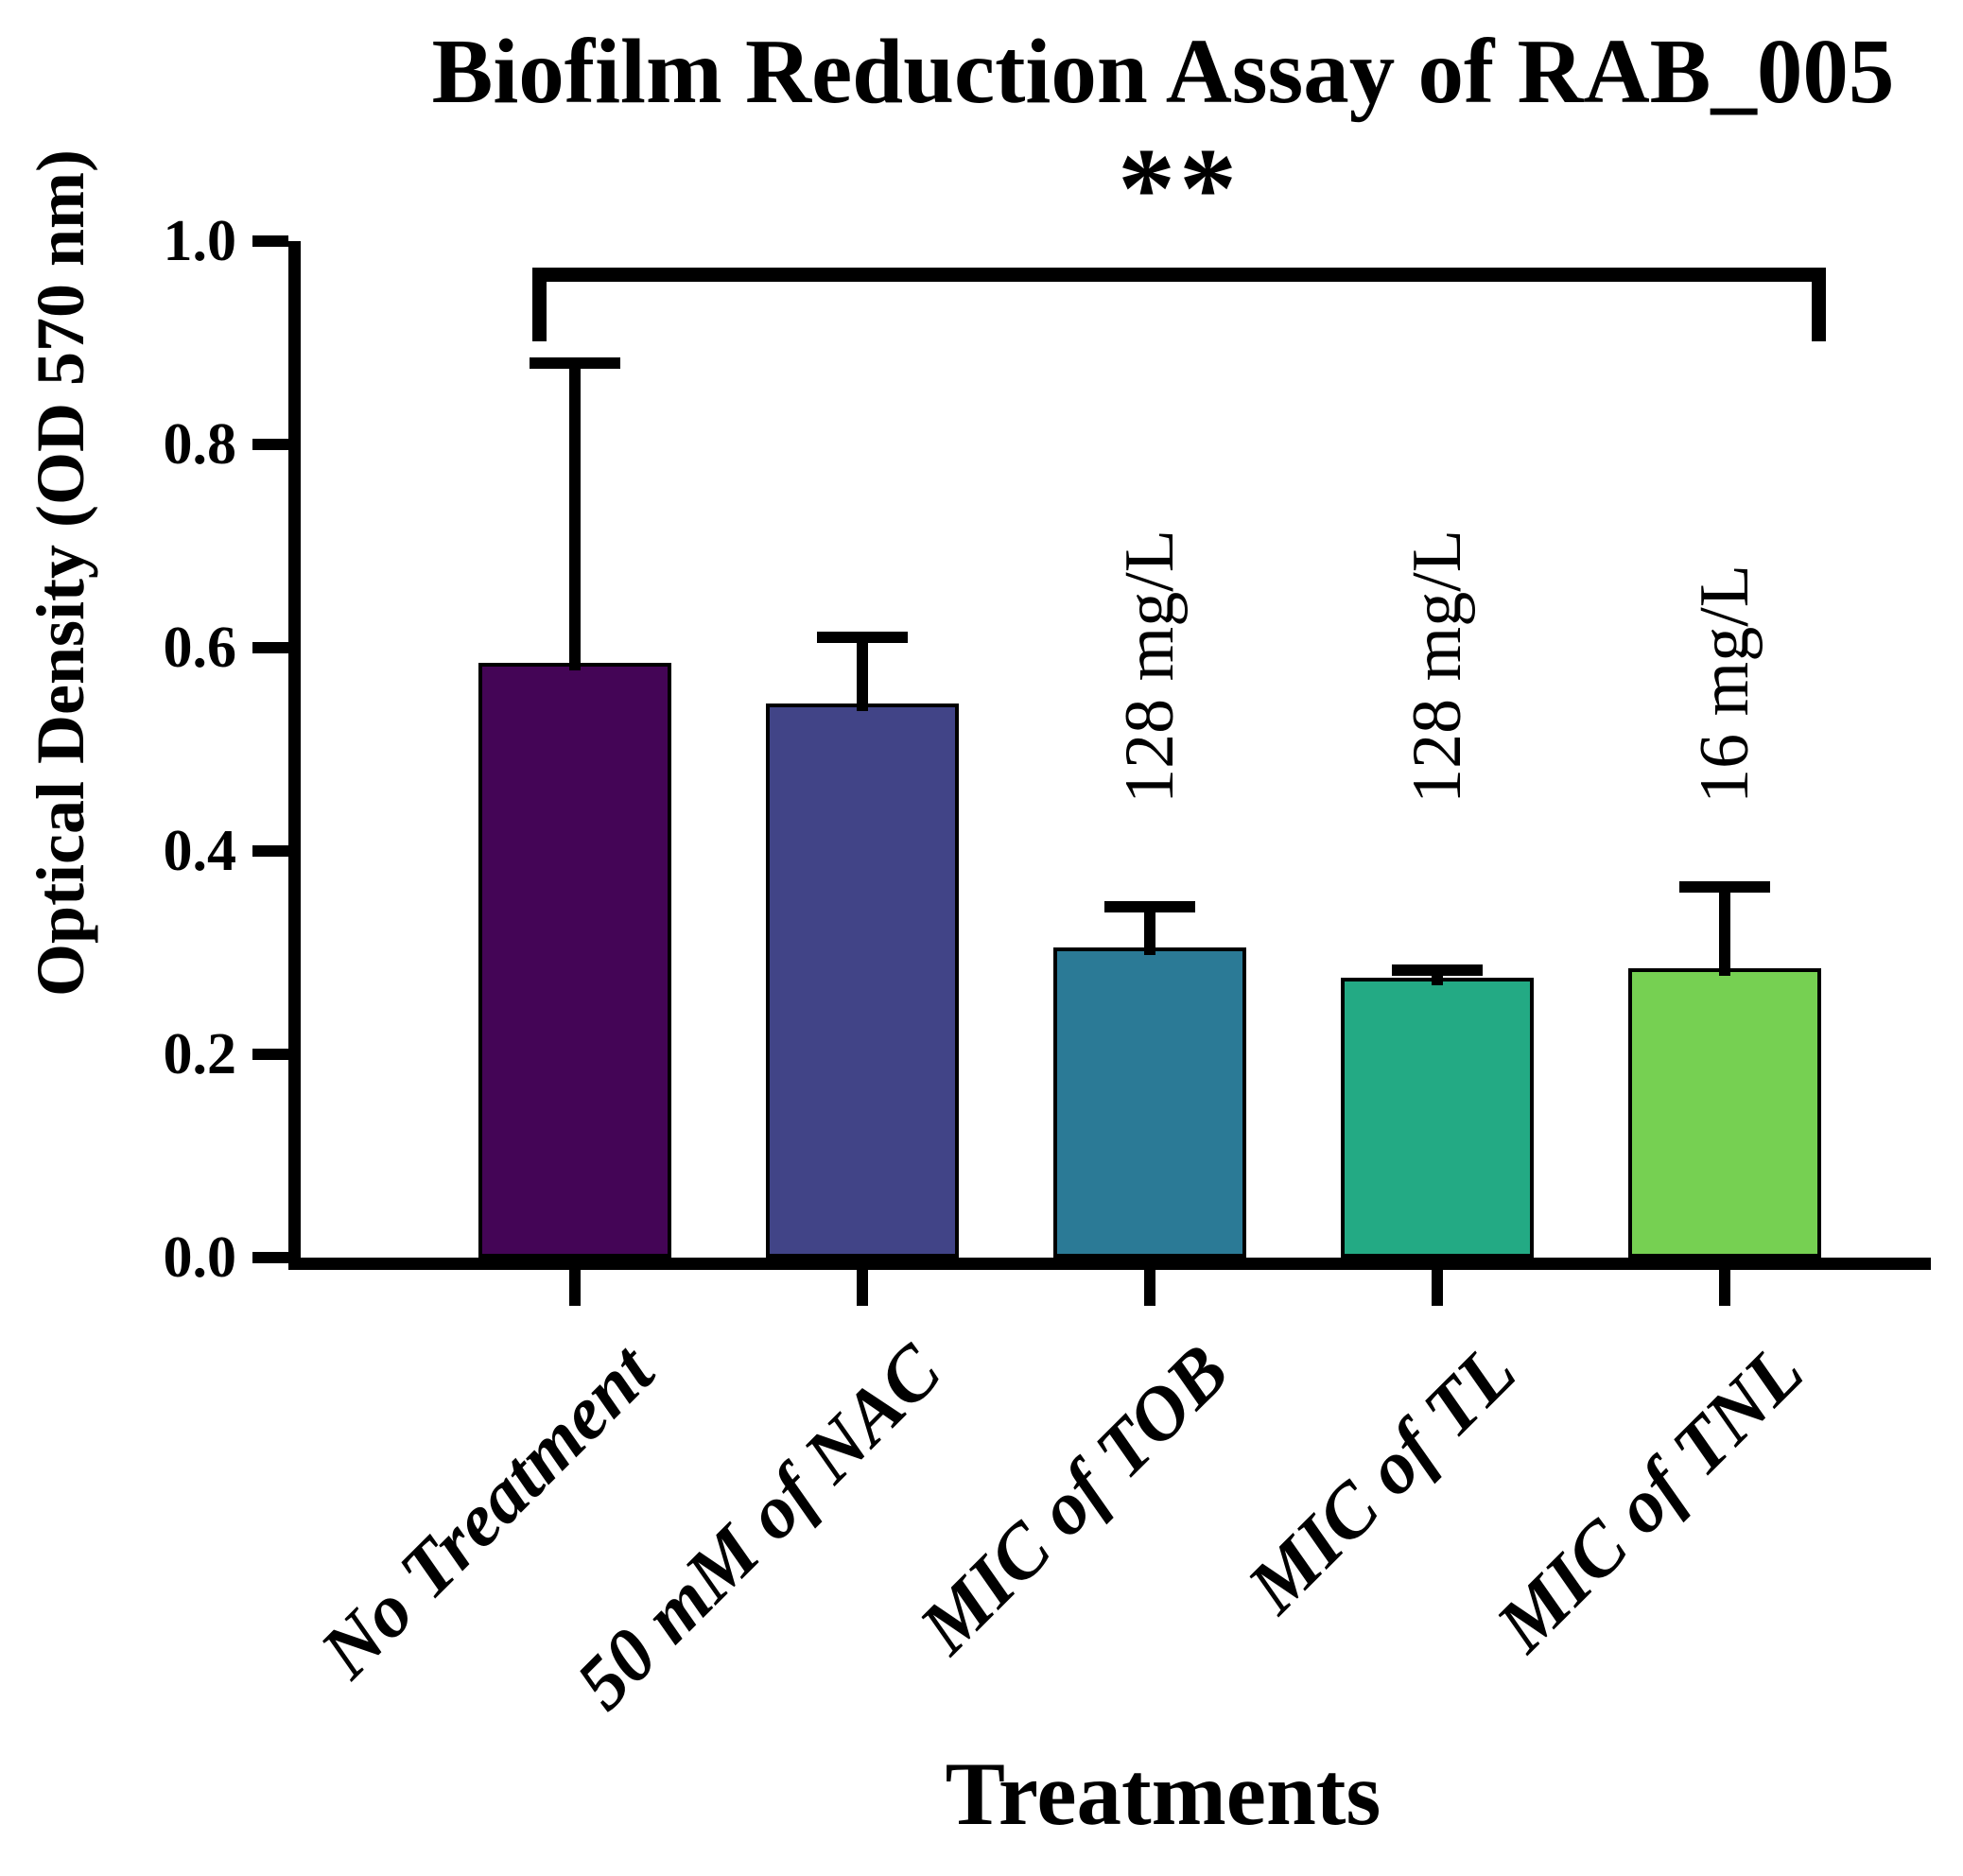 This screenshot has width=1963, height=1876. I want to click on error-bar-cap-50-mm-of-nac, so click(862, 638).